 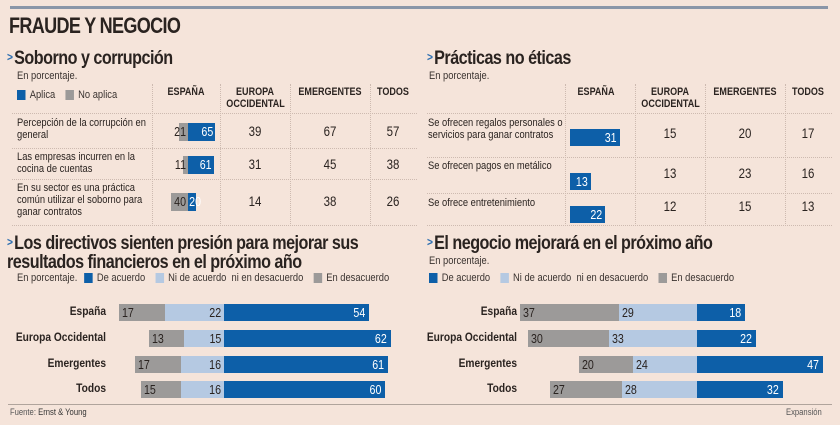 What do you see at coordinates (641, 364) in the screenshot?
I see `bar-label-neutral: 24` at bounding box center [641, 364].